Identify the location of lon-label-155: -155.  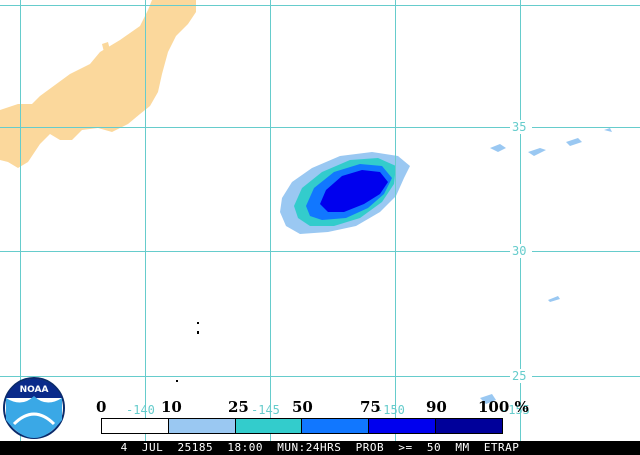
(515, 410).